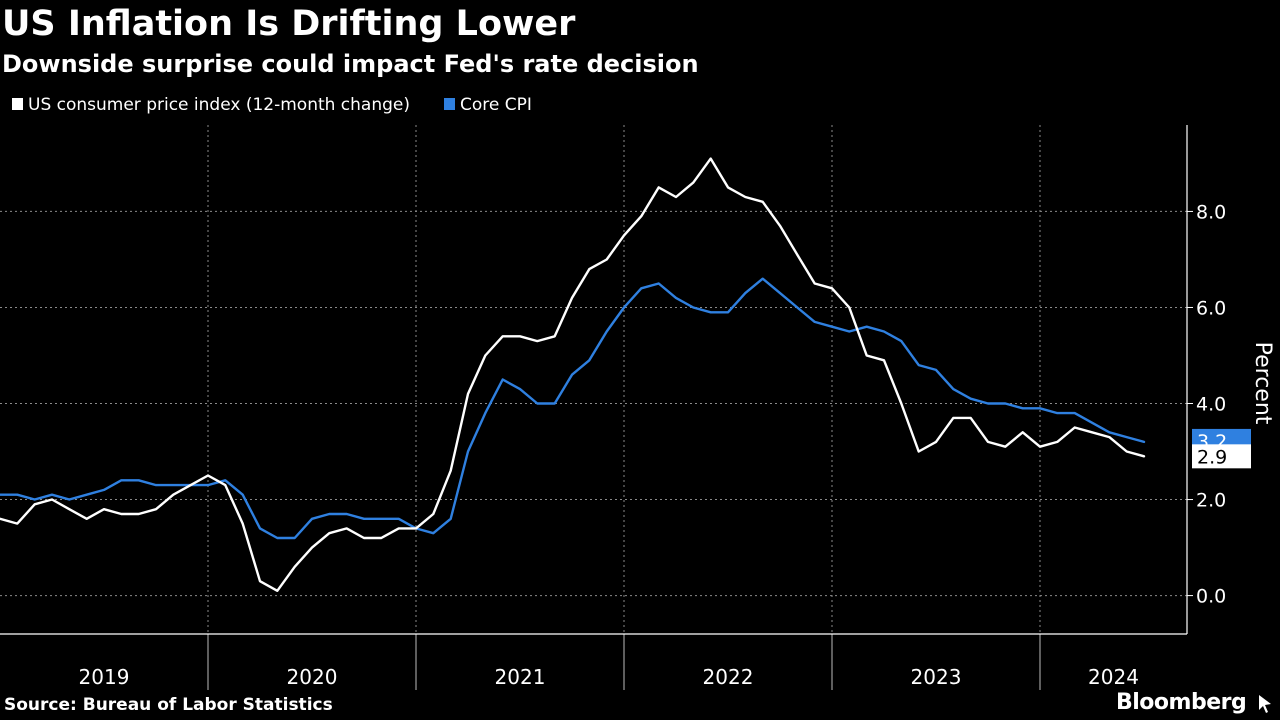 The height and width of the screenshot is (720, 1280). I want to click on end-label-cpi: 2.9, so click(1212, 457).